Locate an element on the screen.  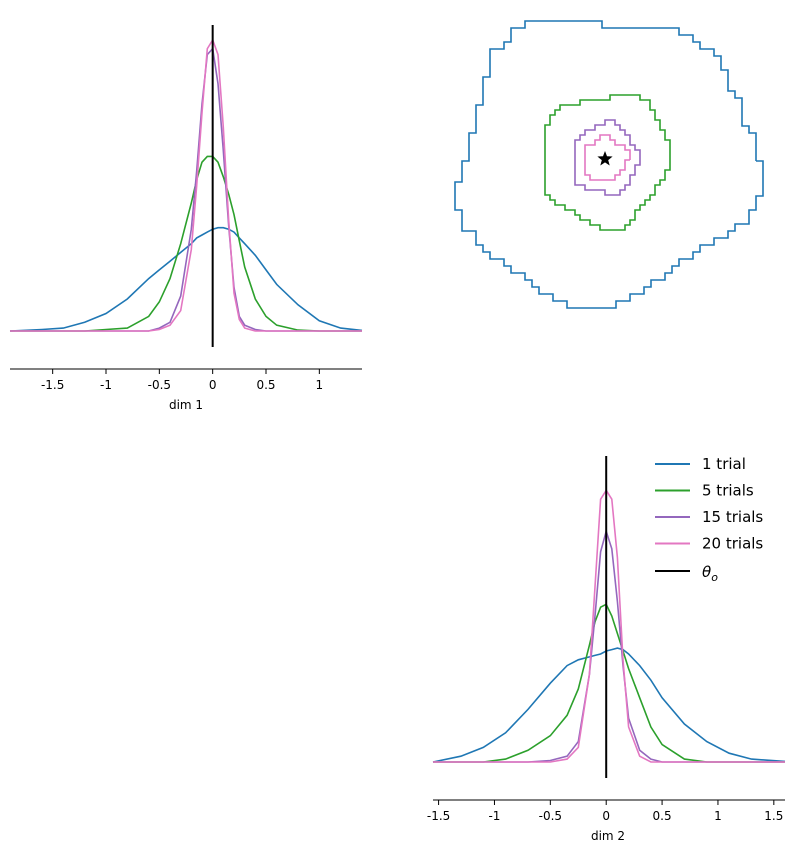
dim2-tick-label: -0.5 is located at coordinates (550, 816).